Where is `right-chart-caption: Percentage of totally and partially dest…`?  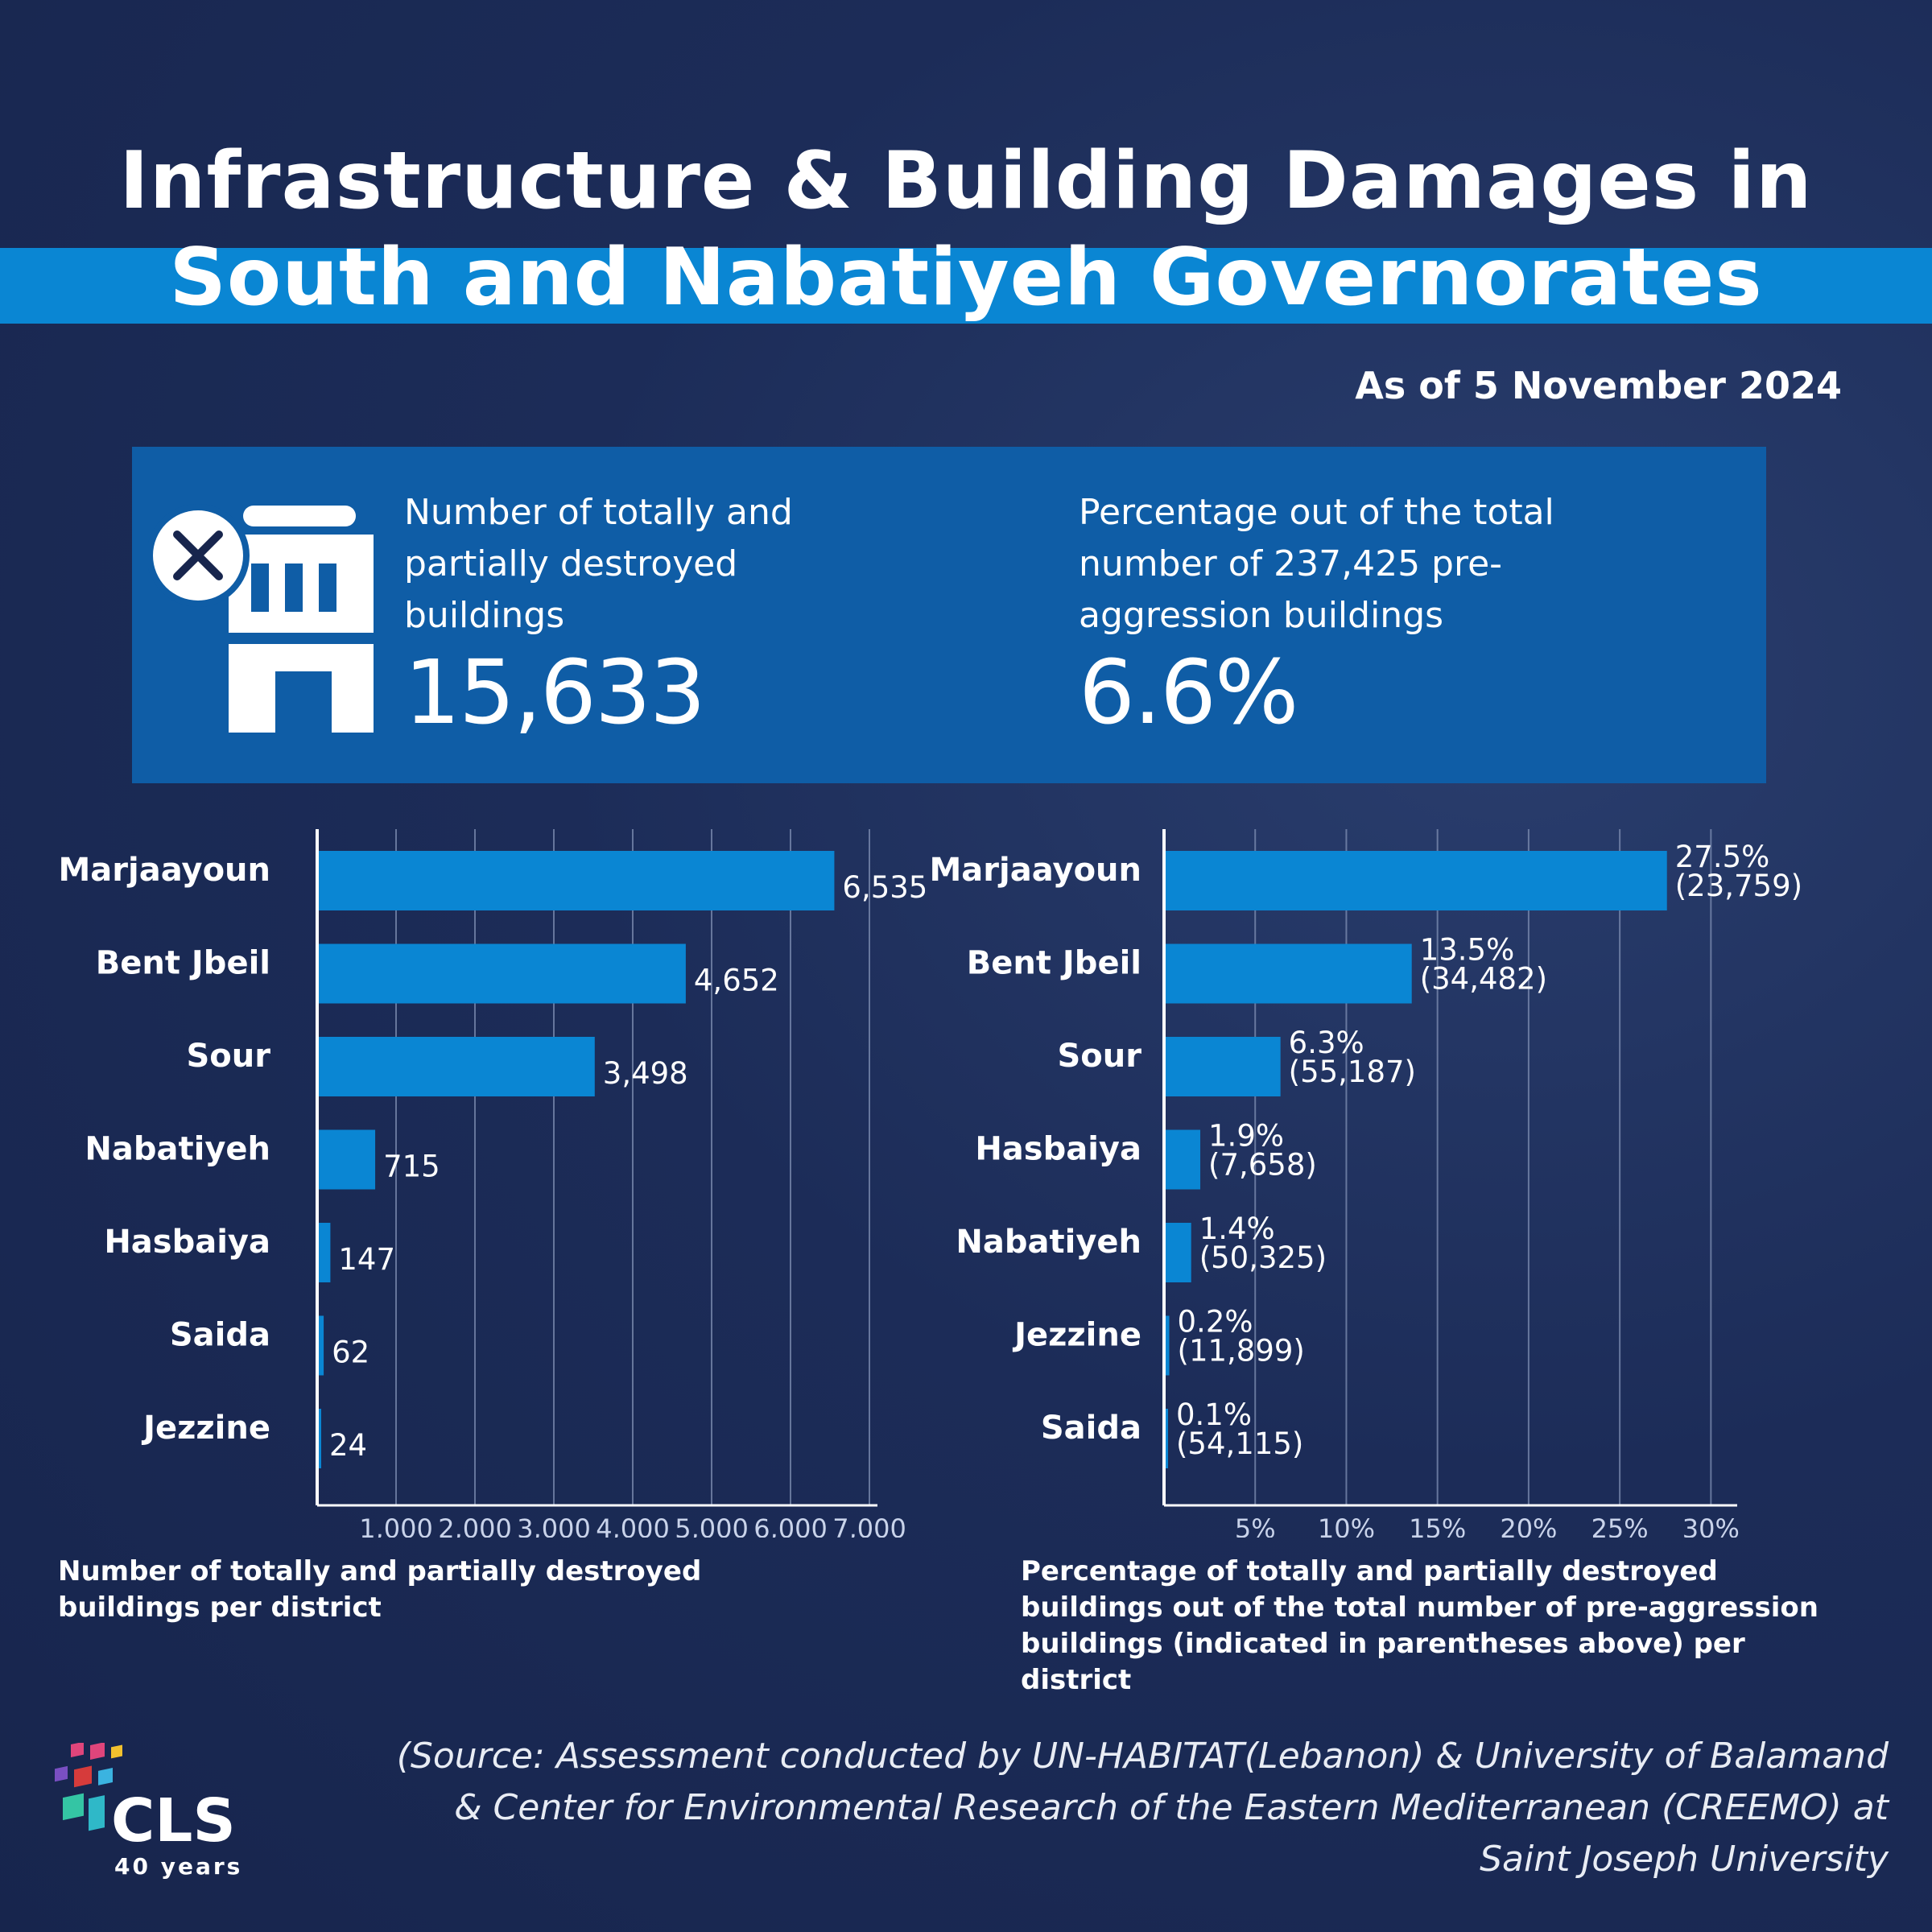
right-chart-caption: Percentage of totally and partially dest… is located at coordinates (1419, 1625).